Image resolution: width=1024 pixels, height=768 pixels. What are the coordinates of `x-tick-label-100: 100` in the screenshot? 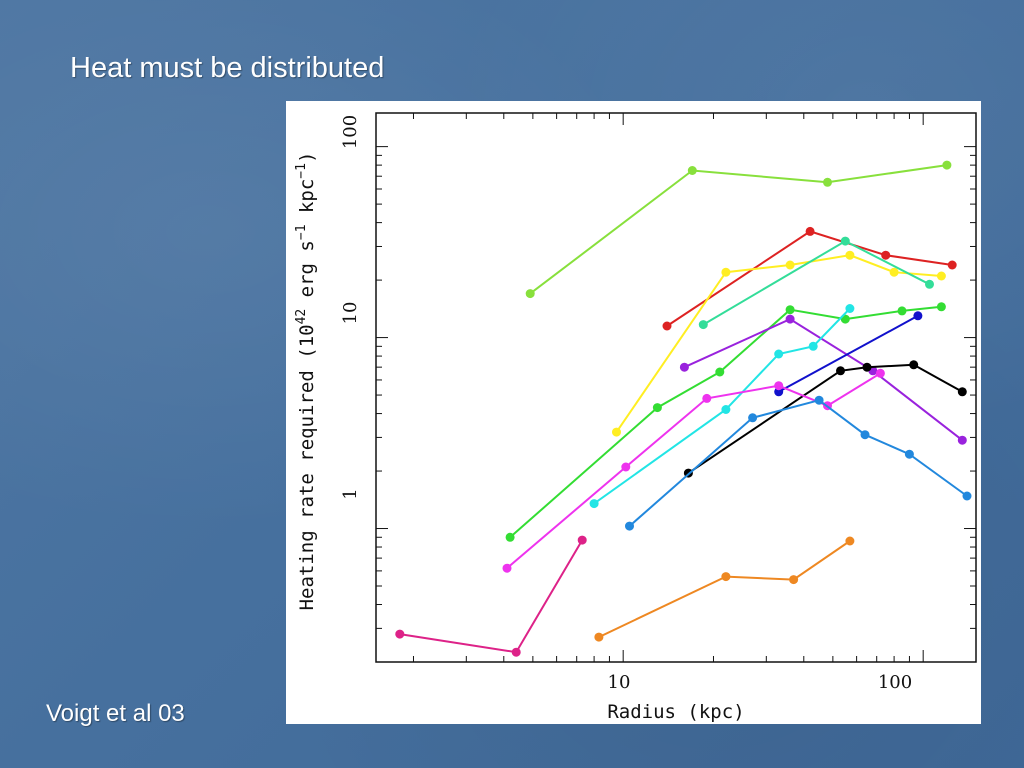 It's located at (895, 682).